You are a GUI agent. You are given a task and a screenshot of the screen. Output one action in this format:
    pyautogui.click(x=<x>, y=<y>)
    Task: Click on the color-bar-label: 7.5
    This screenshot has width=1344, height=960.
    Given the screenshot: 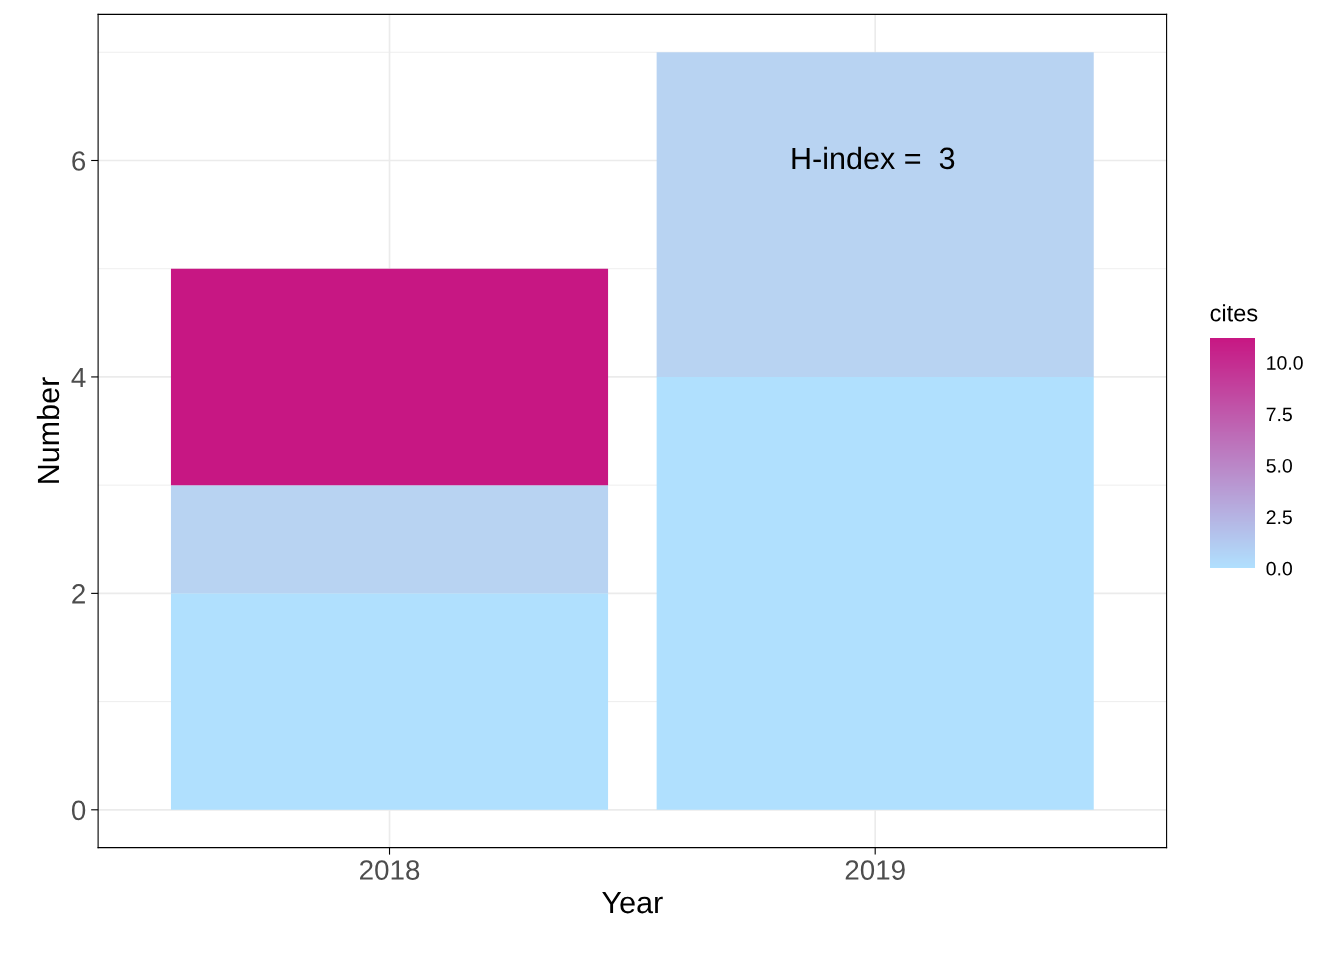 What is the action you would take?
    pyautogui.click(x=1279, y=414)
    